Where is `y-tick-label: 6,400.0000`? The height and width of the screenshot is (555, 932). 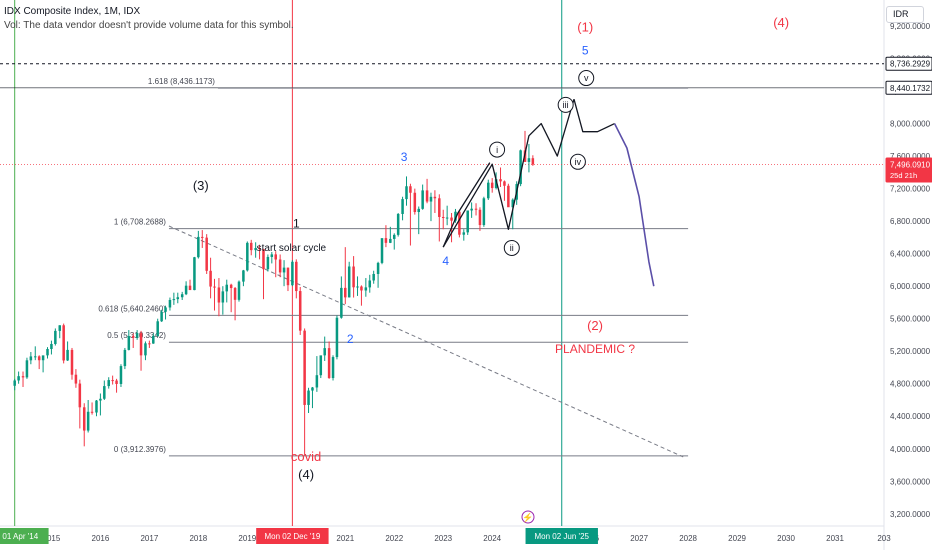 y-tick-label: 6,400.0000 is located at coordinates (910, 254).